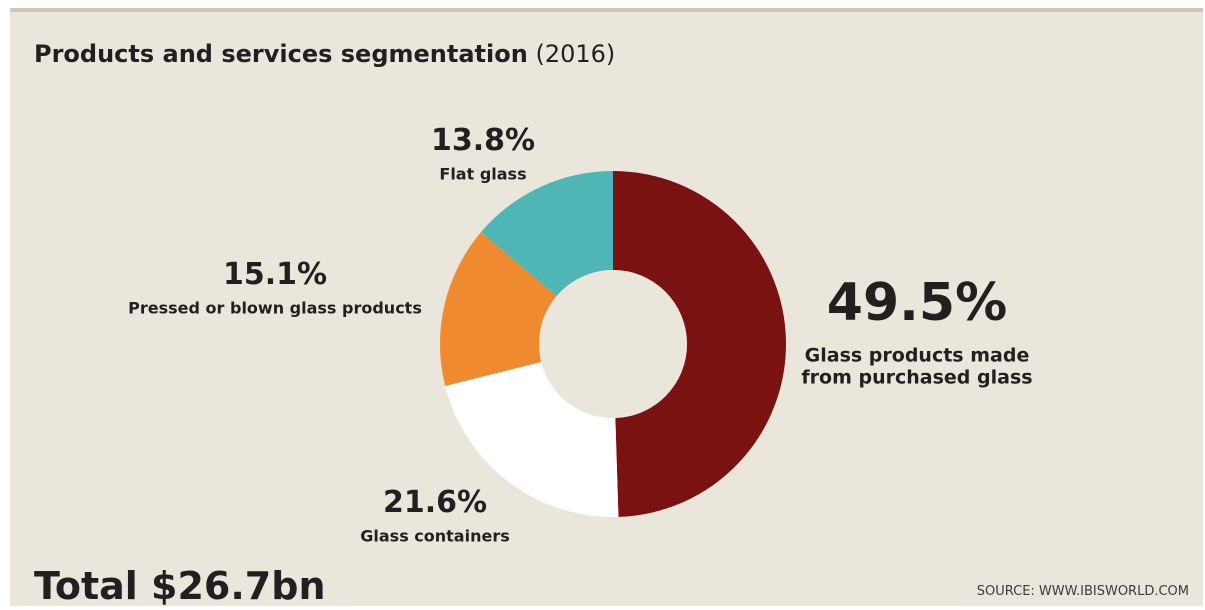  I want to click on source-label: SOURCE: WWW.IBISWORLD.COM, so click(1082, 591).